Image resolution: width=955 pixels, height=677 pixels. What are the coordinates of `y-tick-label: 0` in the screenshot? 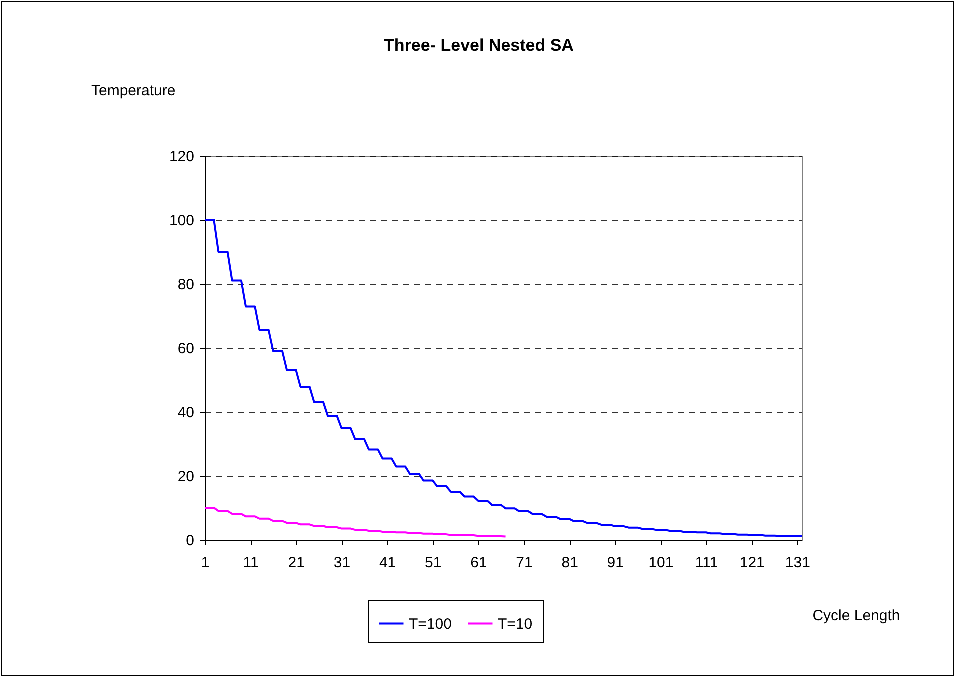 It's located at (190, 541).